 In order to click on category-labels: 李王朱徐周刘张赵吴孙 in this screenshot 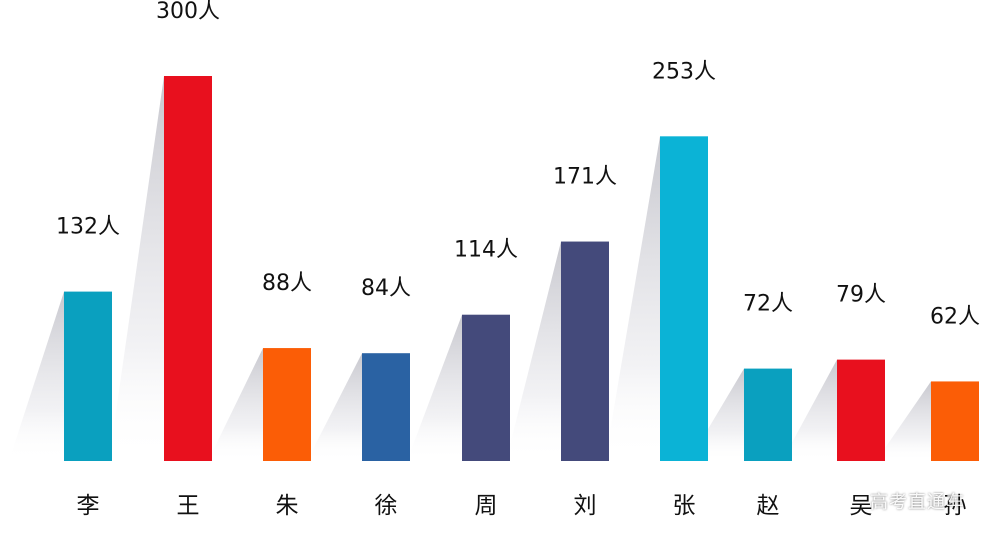, I will do `click(522, 506)`.